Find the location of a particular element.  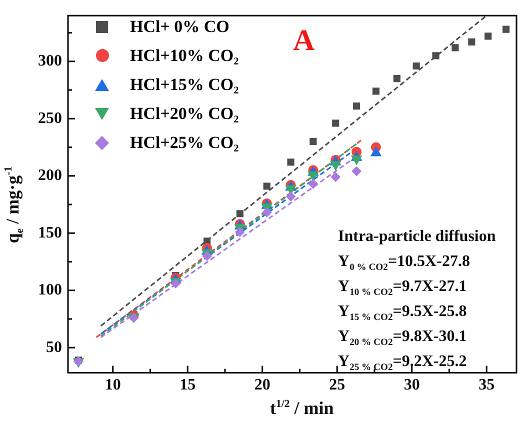

annotation: Intra-particle diffusion is located at coordinates (417, 237).